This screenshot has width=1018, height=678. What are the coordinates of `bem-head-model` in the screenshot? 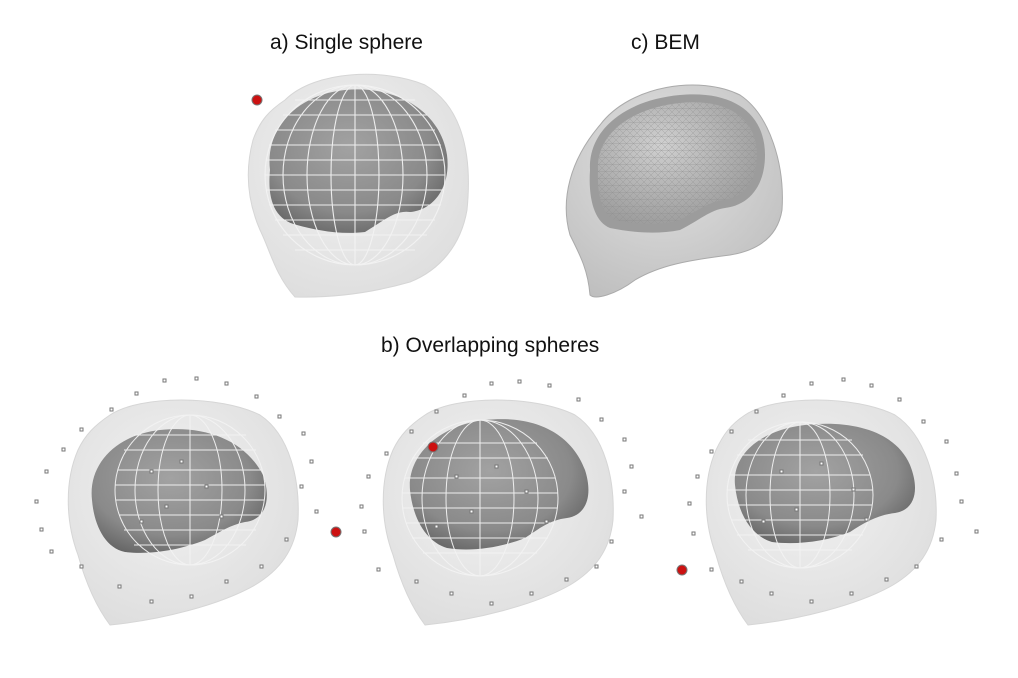 It's located at (674, 191).